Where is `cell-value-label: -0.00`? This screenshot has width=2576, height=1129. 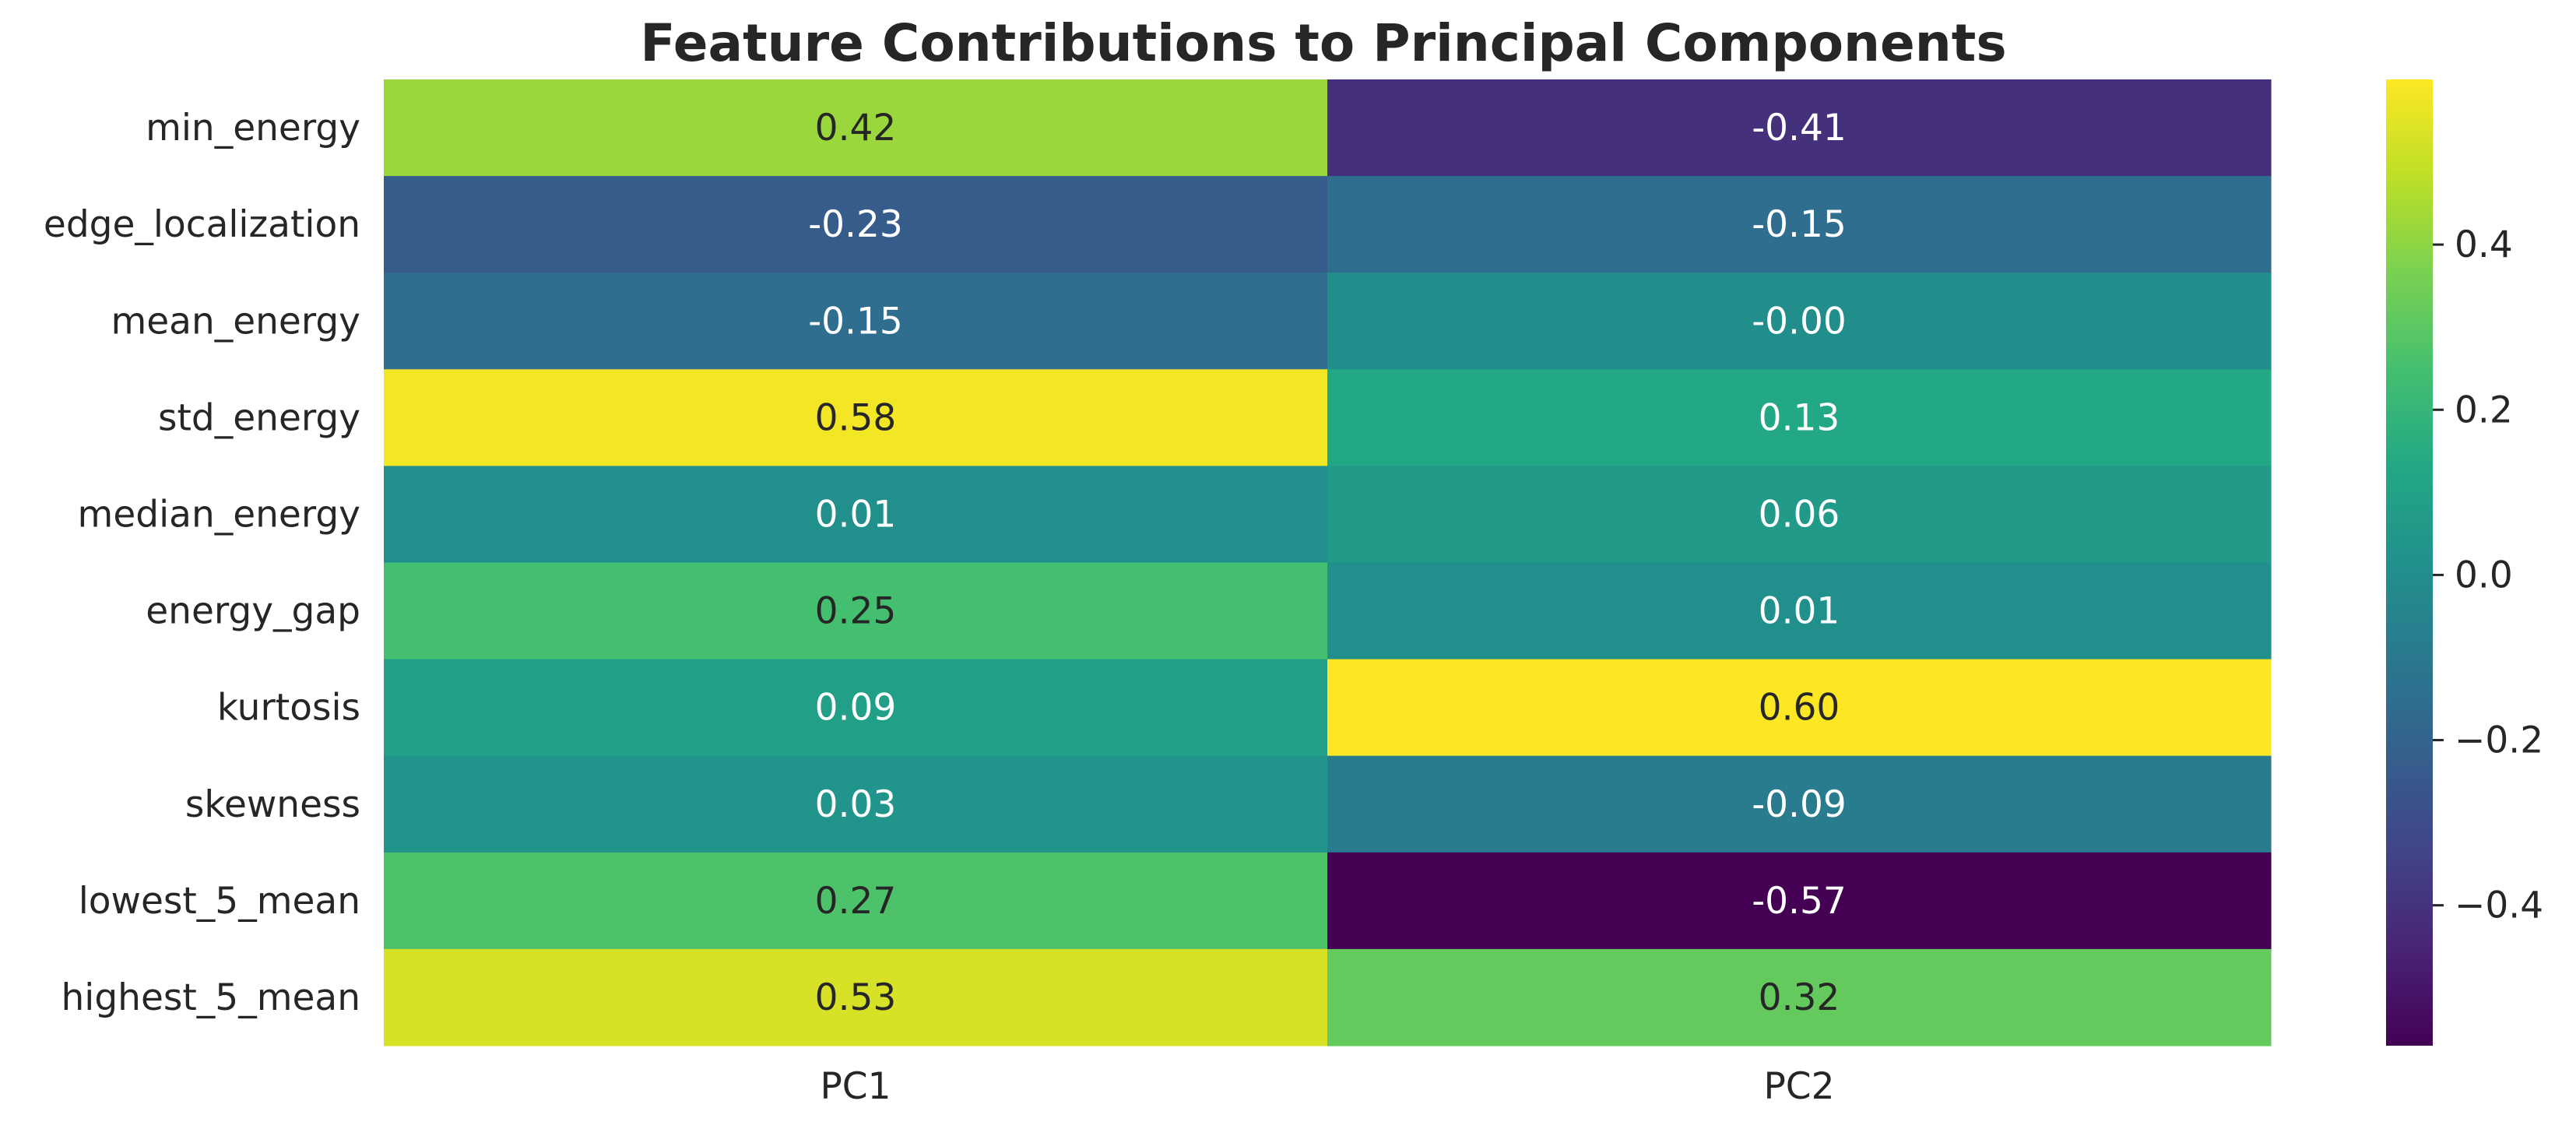
cell-value-label: -0.00 is located at coordinates (1799, 321).